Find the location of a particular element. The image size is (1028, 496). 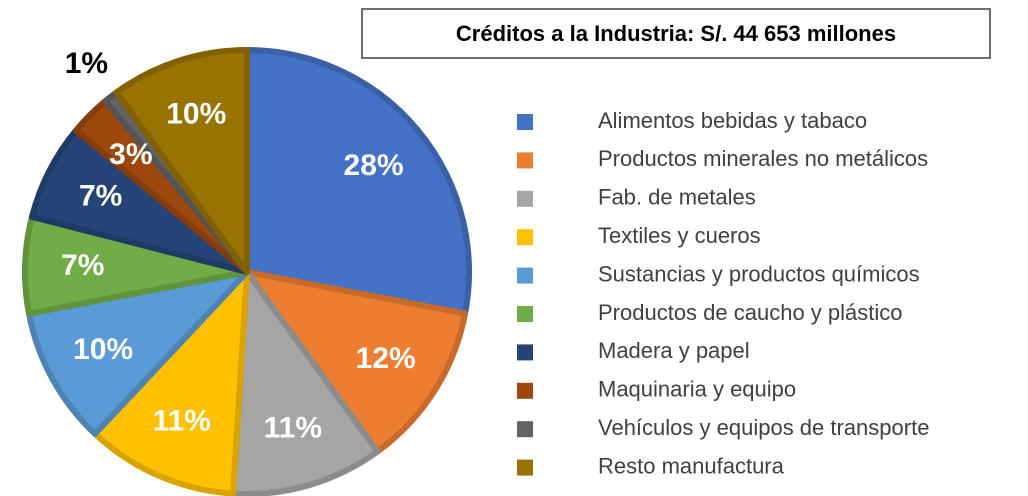

title-box is located at coordinates (676, 33).